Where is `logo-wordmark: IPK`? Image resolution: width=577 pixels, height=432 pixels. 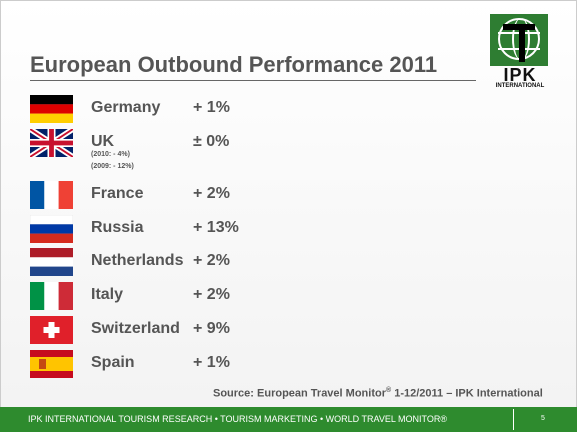 logo-wordmark: IPK is located at coordinates (520, 75).